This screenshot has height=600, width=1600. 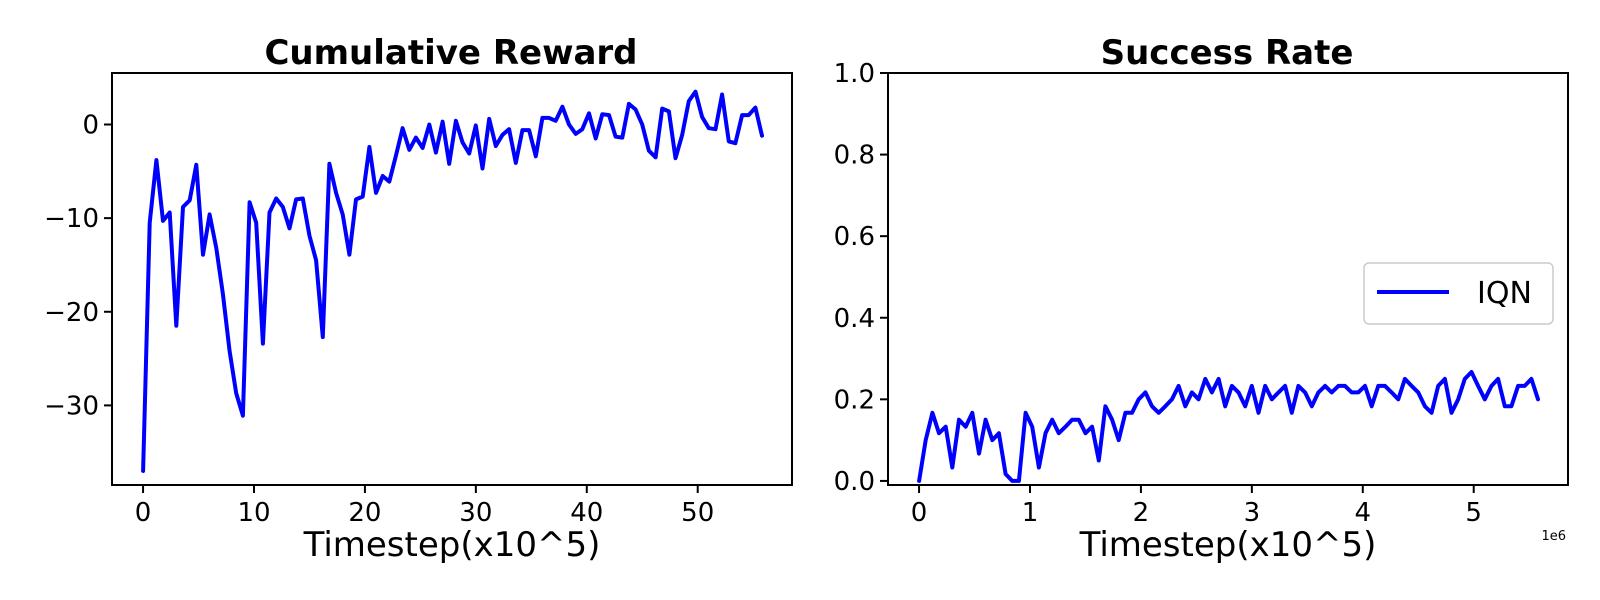 What do you see at coordinates (854, 74) in the screenshot?
I see `y-tick-label: 1.0` at bounding box center [854, 74].